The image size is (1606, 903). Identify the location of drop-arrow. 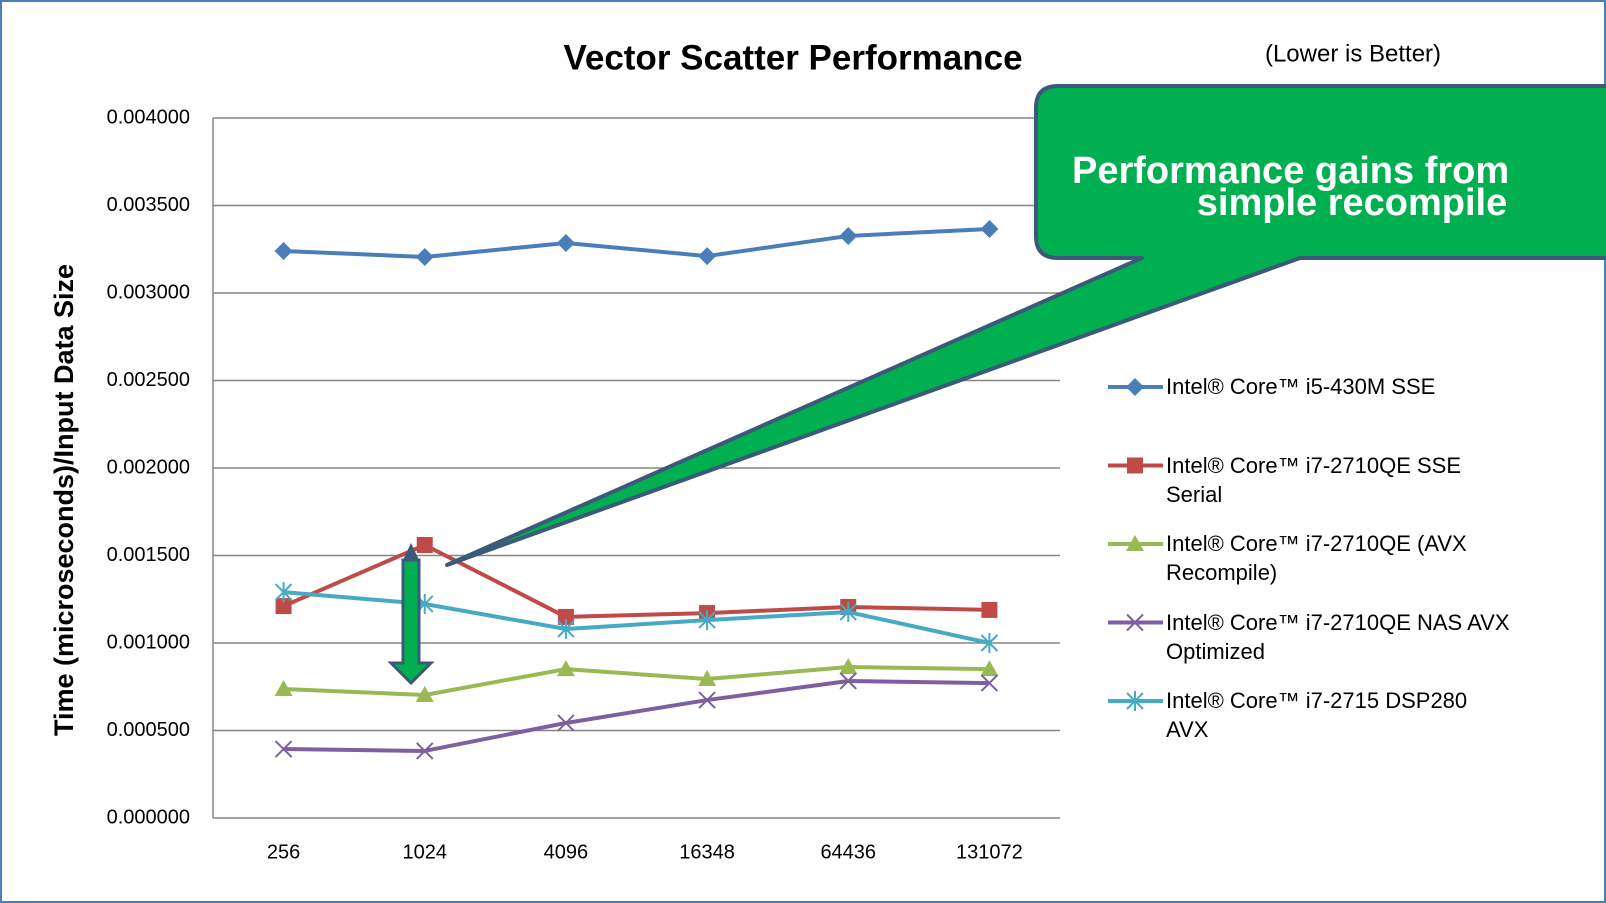
(411, 614).